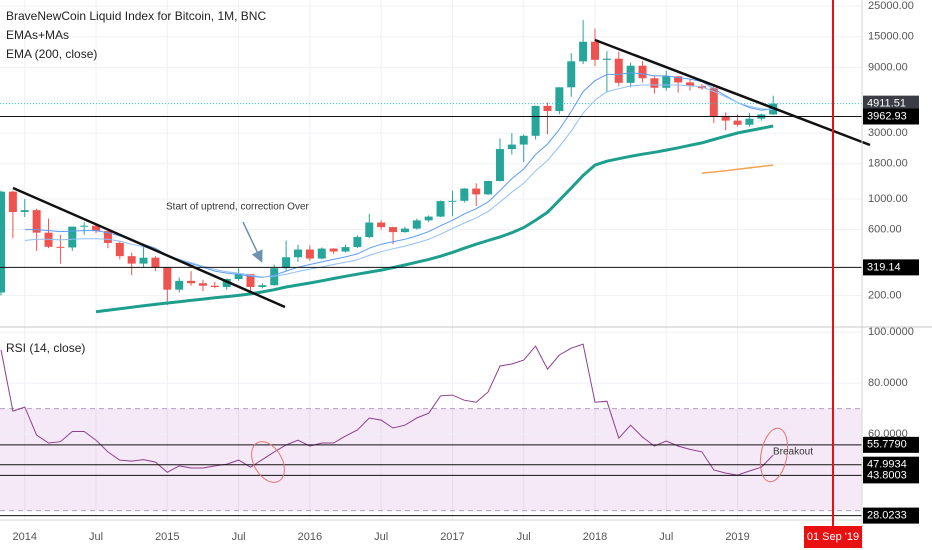 The width and height of the screenshot is (932, 550). What do you see at coordinates (891, 6) in the screenshot?
I see `y-tick-label: 25000.00` at bounding box center [891, 6].